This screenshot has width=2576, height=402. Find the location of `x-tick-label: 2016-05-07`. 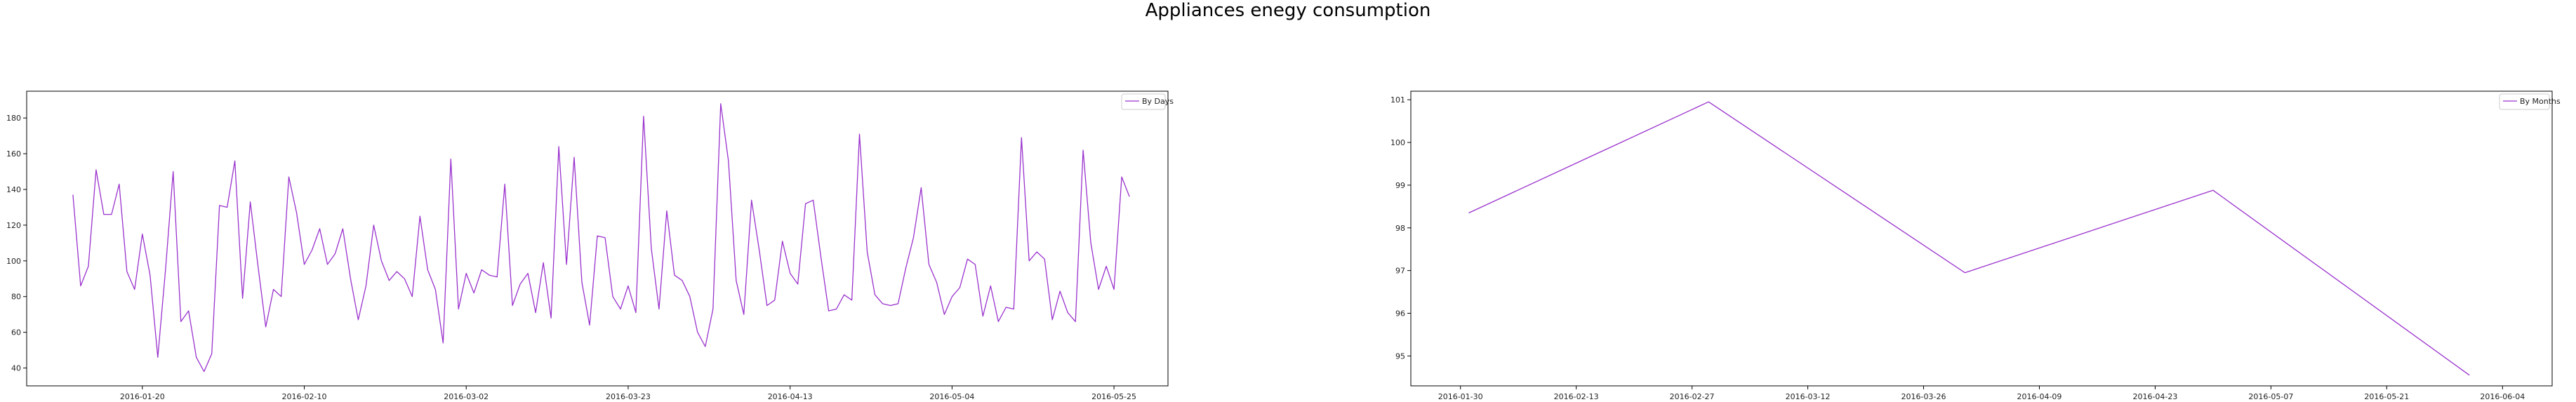

x-tick-label: 2016-05-07 is located at coordinates (2270, 396).